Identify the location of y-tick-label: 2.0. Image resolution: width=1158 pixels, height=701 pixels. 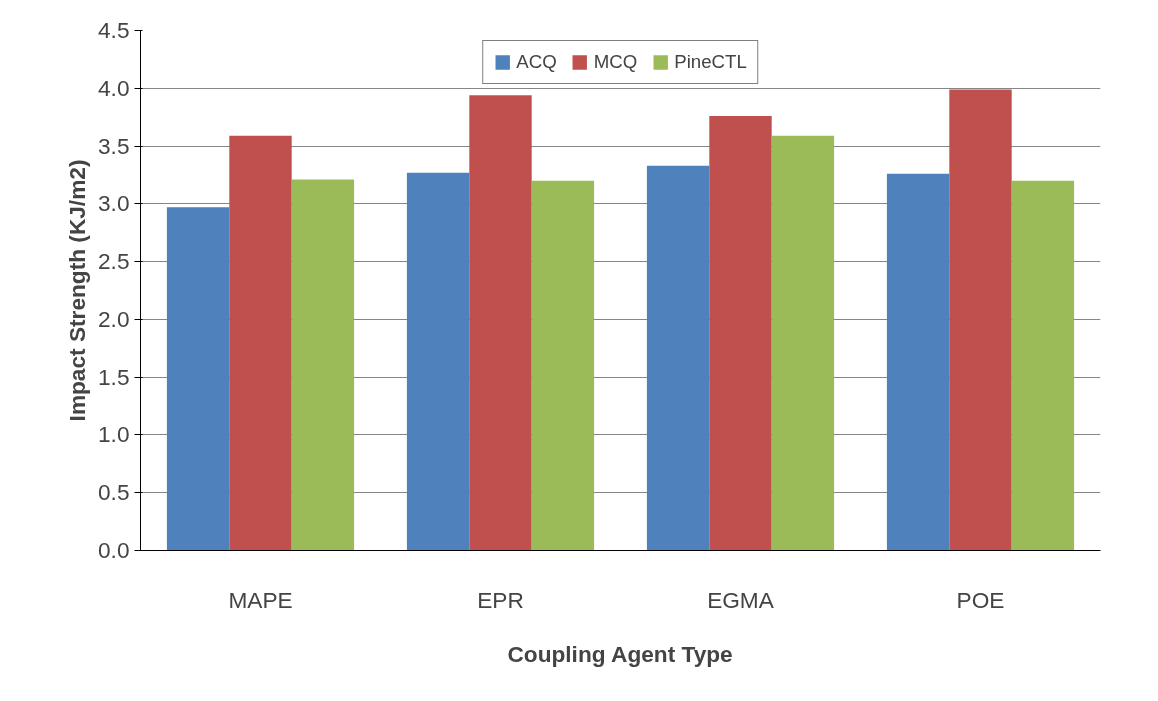
(114, 318).